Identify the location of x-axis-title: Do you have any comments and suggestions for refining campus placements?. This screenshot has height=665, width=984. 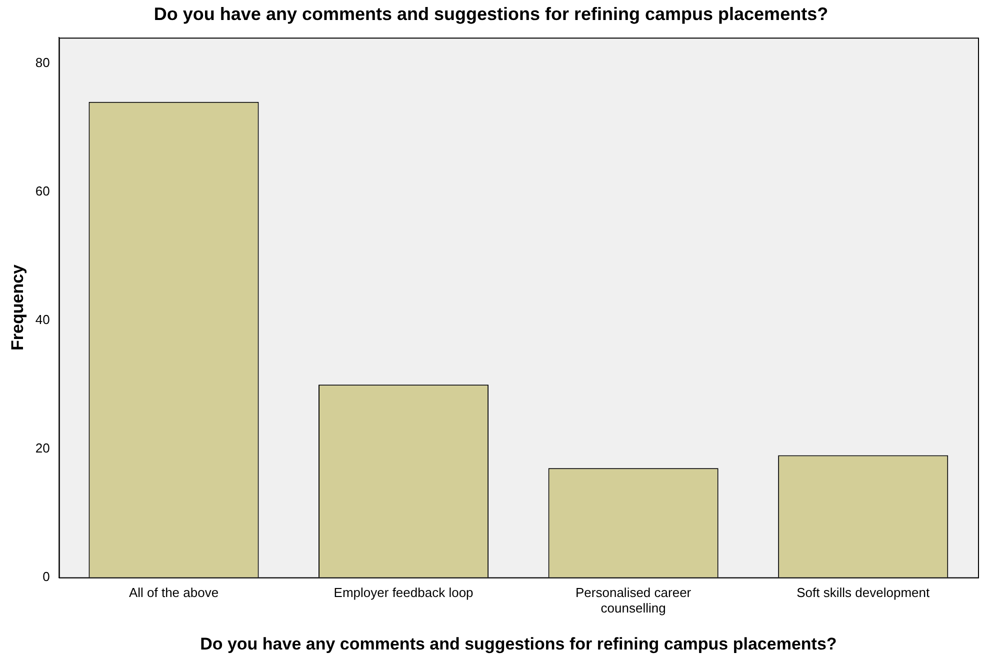
(518, 644).